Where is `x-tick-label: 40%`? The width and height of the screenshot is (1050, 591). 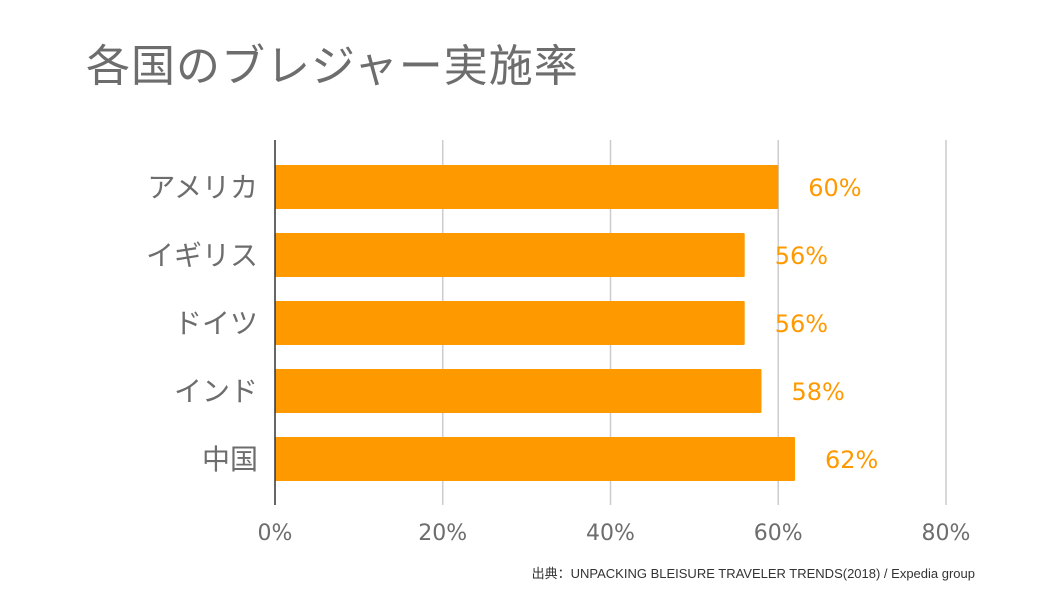 x-tick-label: 40% is located at coordinates (610, 533).